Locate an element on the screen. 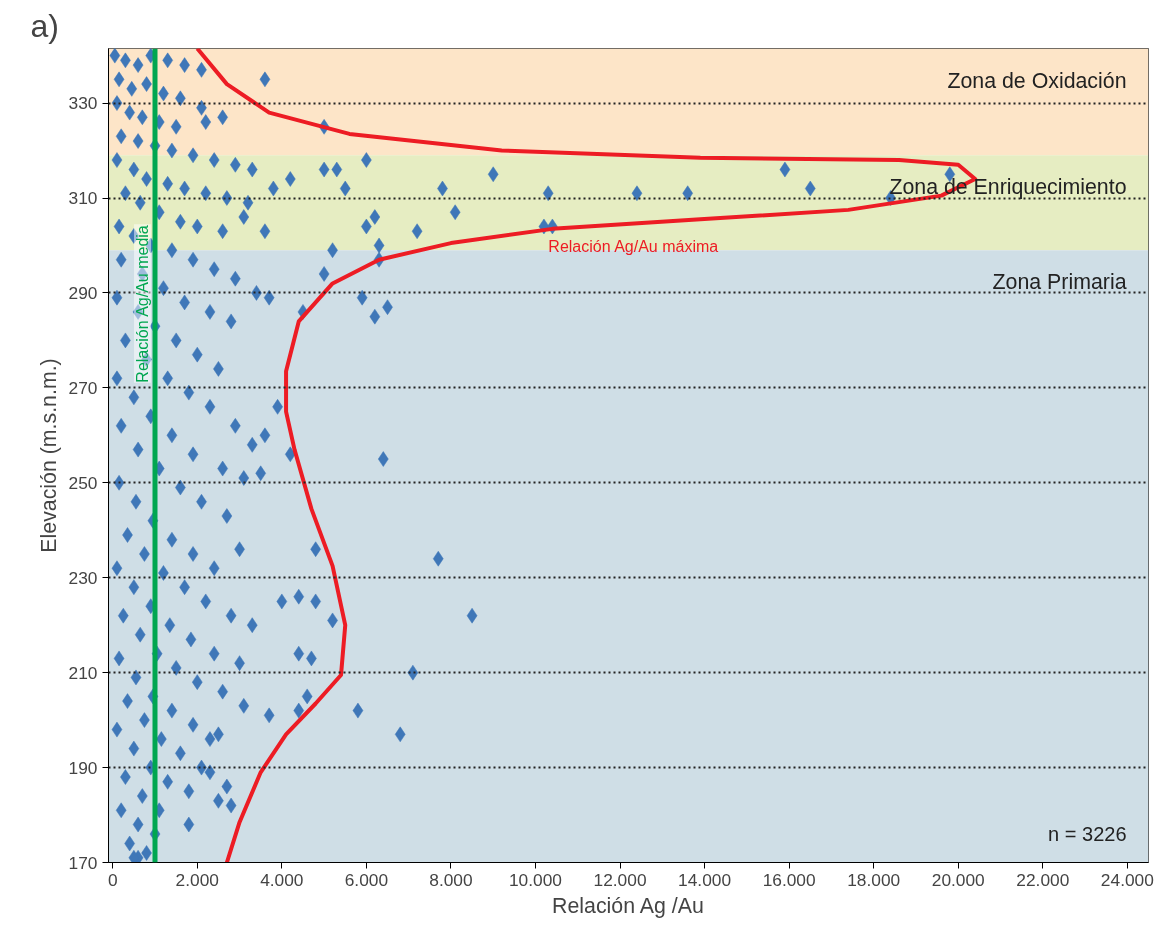  x-tick-label: 10.000 is located at coordinates (535, 879).